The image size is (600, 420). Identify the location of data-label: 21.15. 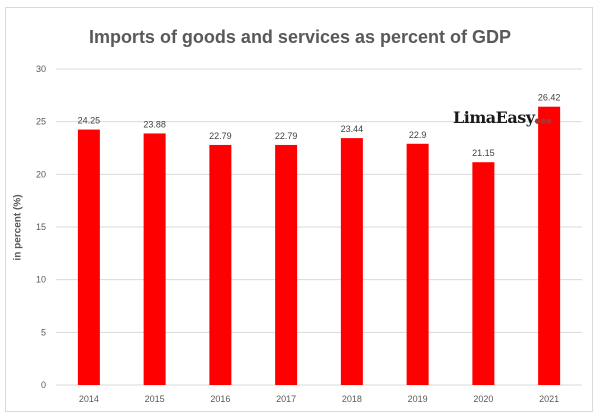
(483, 153).